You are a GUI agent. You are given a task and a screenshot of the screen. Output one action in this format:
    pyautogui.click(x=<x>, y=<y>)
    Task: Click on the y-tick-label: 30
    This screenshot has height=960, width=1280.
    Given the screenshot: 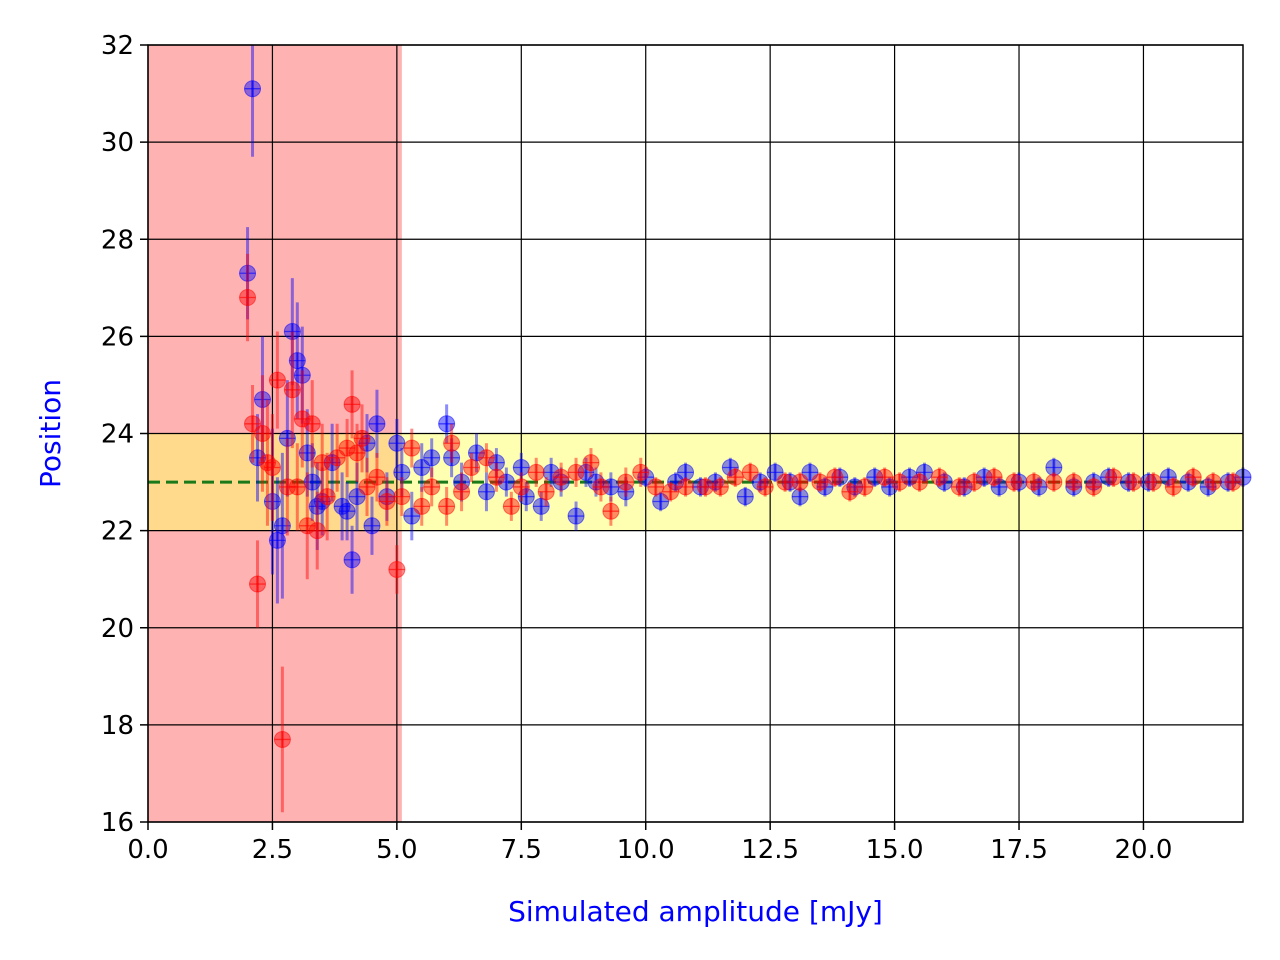 What is the action you would take?
    pyautogui.click(x=117, y=143)
    